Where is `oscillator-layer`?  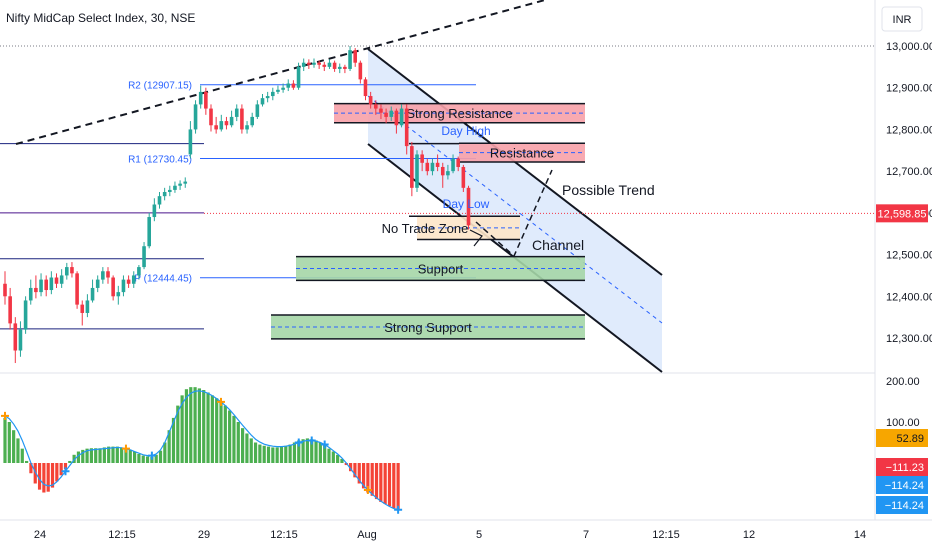
oscillator-layer is located at coordinates (202, 450).